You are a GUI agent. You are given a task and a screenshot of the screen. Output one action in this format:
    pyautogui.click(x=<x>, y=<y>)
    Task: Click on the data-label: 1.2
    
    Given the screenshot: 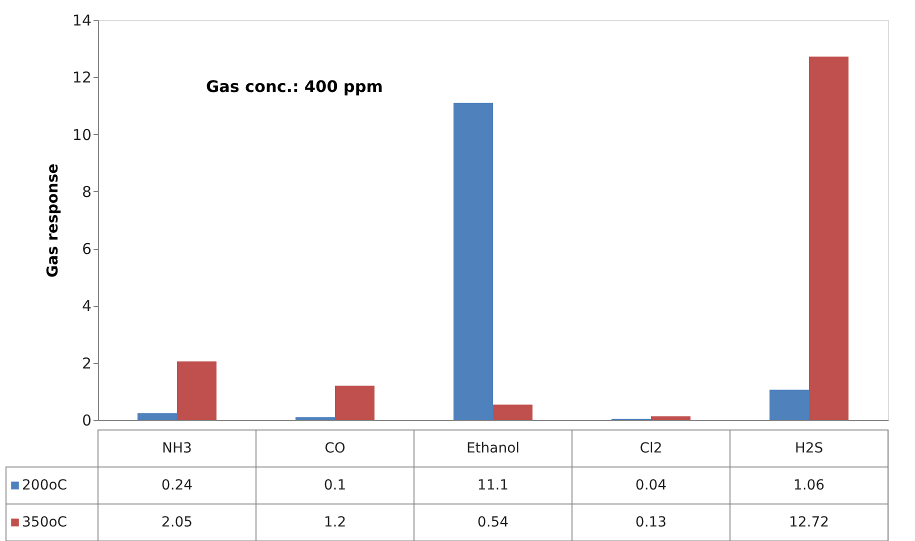 What is the action you would take?
    pyautogui.click(x=335, y=522)
    